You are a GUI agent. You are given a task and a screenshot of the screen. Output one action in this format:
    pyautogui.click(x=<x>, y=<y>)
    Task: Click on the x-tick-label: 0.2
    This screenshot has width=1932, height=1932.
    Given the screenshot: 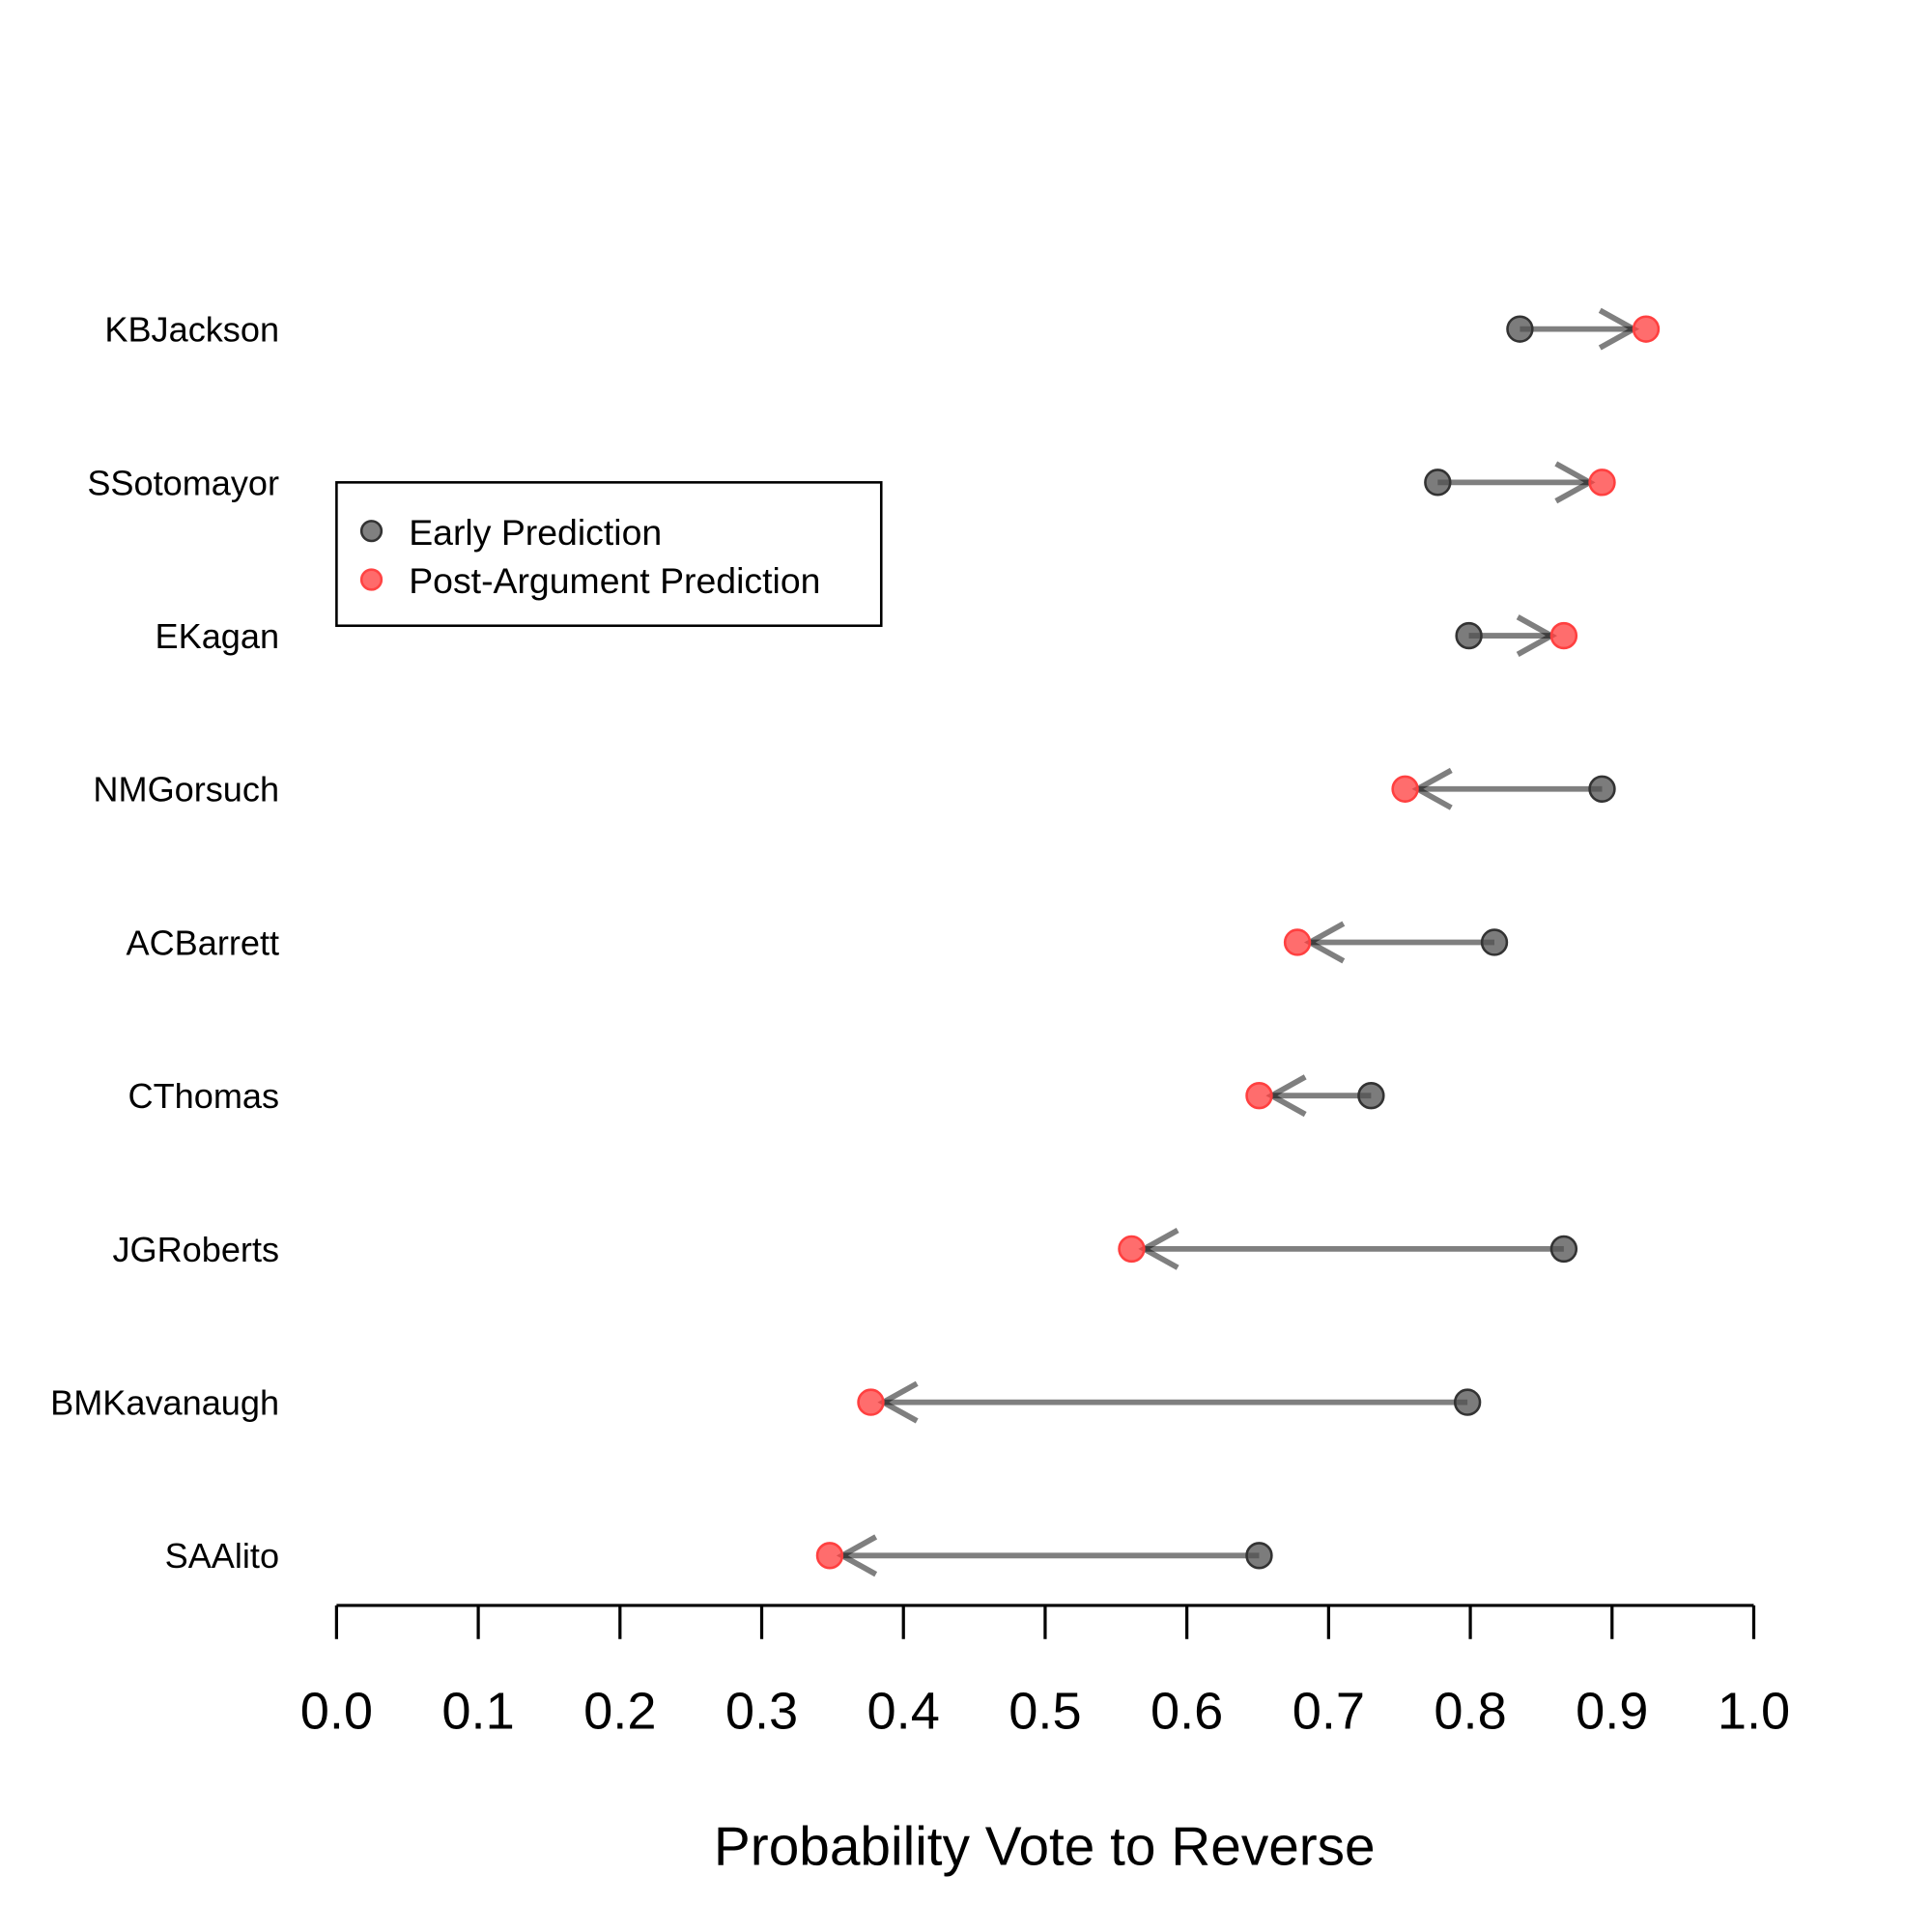 What is the action you would take?
    pyautogui.click(x=619, y=1712)
    